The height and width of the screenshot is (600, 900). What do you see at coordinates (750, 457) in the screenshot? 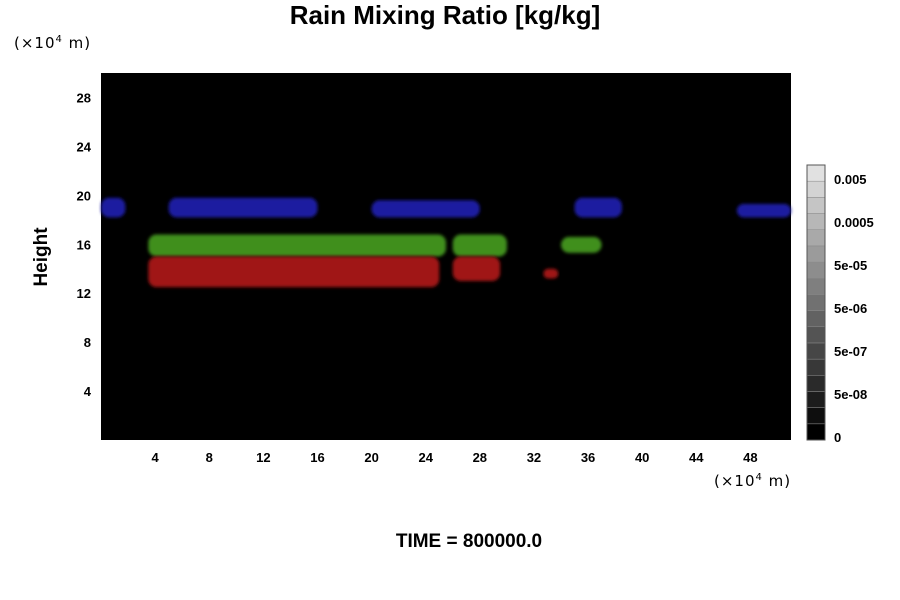
I see `x-tick-48: 48` at bounding box center [750, 457].